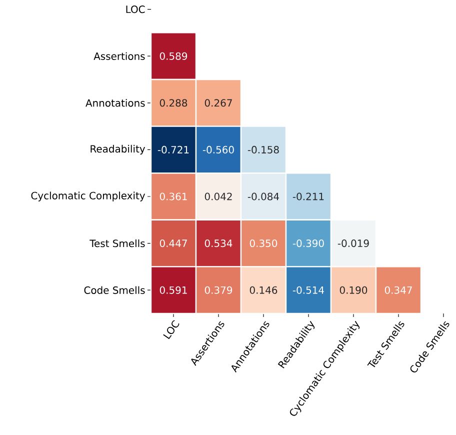 This screenshot has height=435, width=456. Describe the element at coordinates (118, 149) in the screenshot. I see `y-tick-label: Readability` at that location.